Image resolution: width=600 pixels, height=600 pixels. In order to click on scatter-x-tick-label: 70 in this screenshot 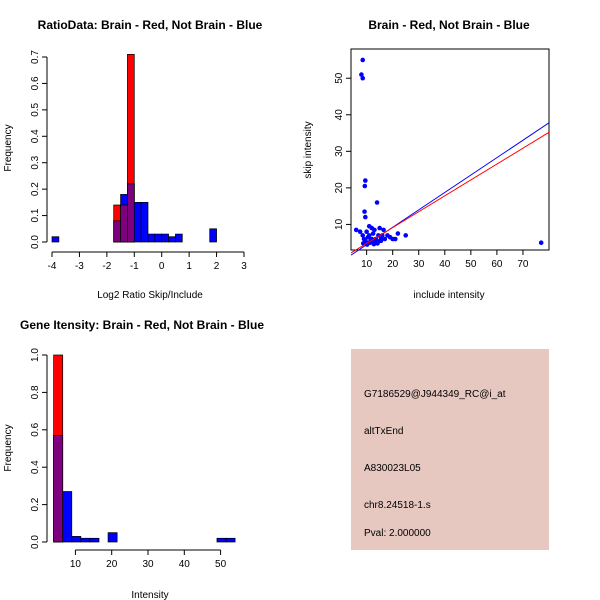, I will do `click(523, 264)`.